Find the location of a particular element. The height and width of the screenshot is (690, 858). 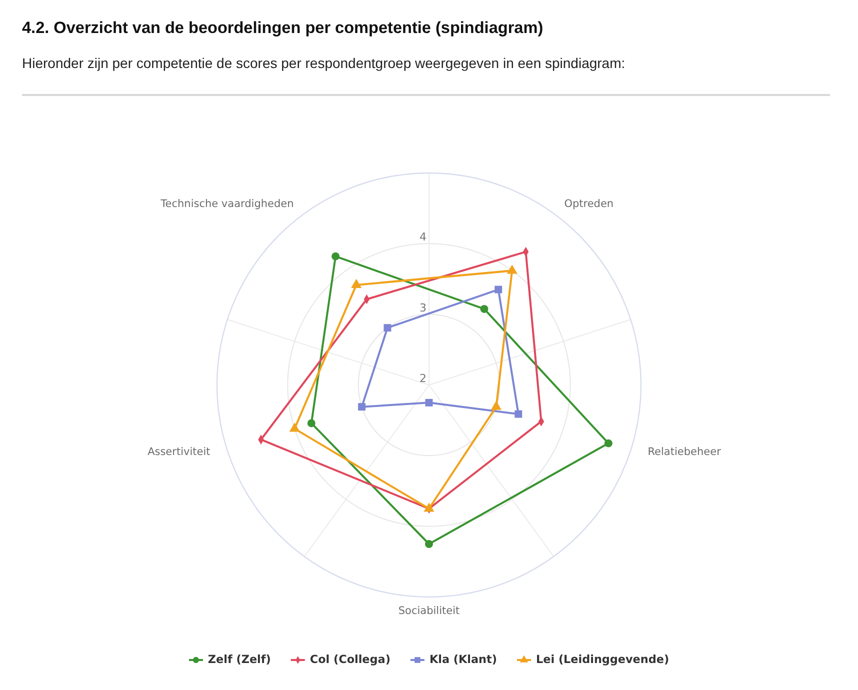

spoke-label: Relatiebeheer is located at coordinates (685, 452).